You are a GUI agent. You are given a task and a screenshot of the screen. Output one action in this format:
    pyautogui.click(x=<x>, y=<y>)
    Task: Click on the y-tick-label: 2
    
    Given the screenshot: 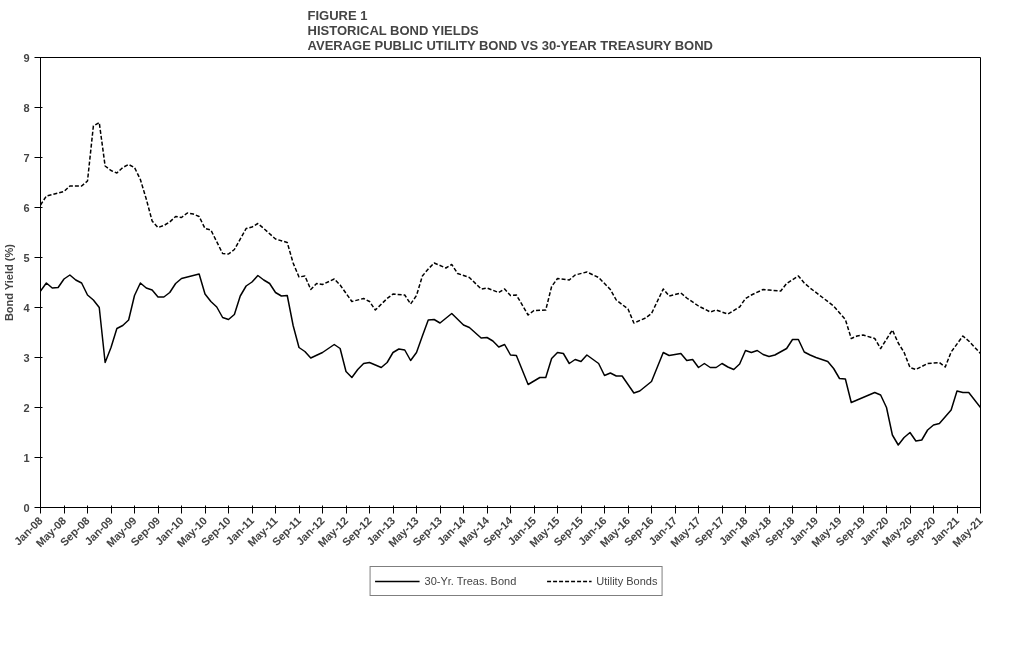 What is the action you would take?
    pyautogui.click(x=26, y=407)
    